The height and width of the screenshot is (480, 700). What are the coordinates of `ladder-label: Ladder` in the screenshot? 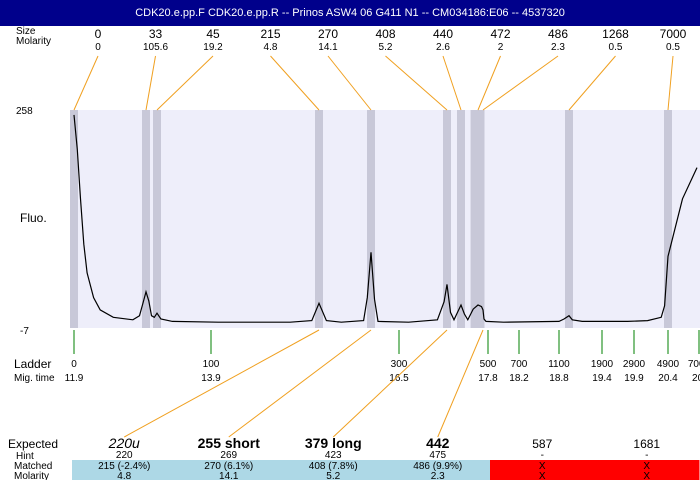 It's located at (32, 364).